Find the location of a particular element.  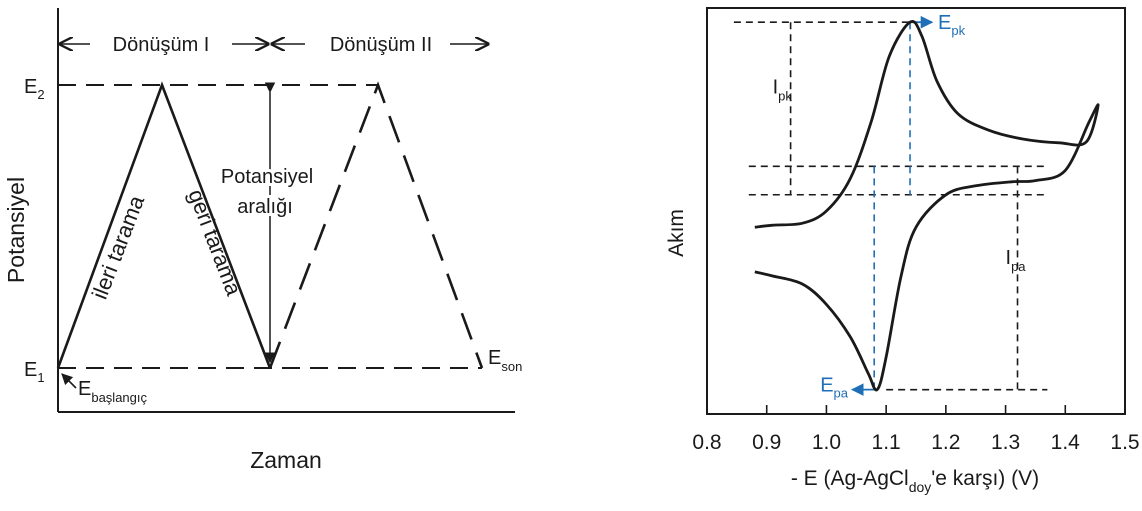

e-start-label: Ebaşlangıç is located at coordinates (112, 391).